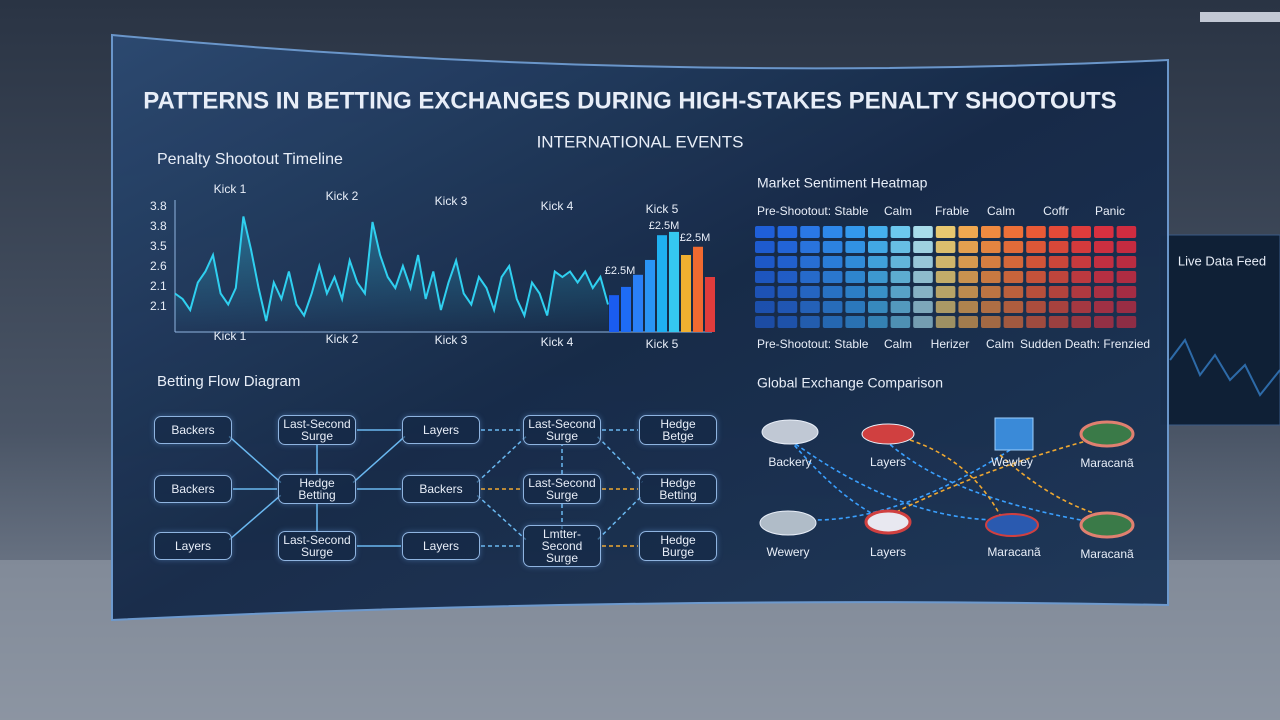  I want to click on panel-title: Betting Flow Diagram, so click(228, 381).